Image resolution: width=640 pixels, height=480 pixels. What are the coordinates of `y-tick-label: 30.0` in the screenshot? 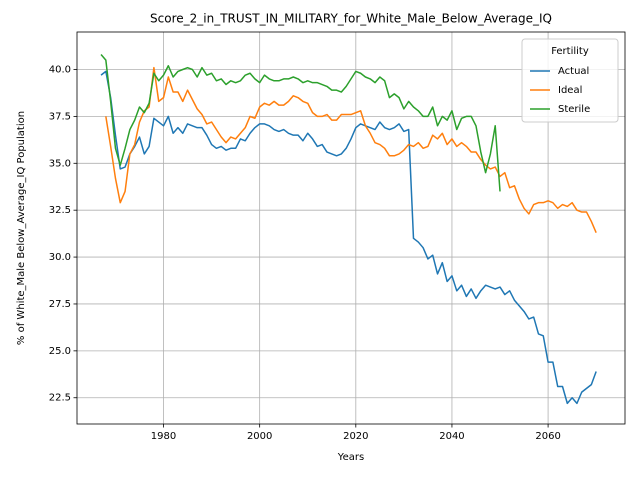 It's located at (60, 257).